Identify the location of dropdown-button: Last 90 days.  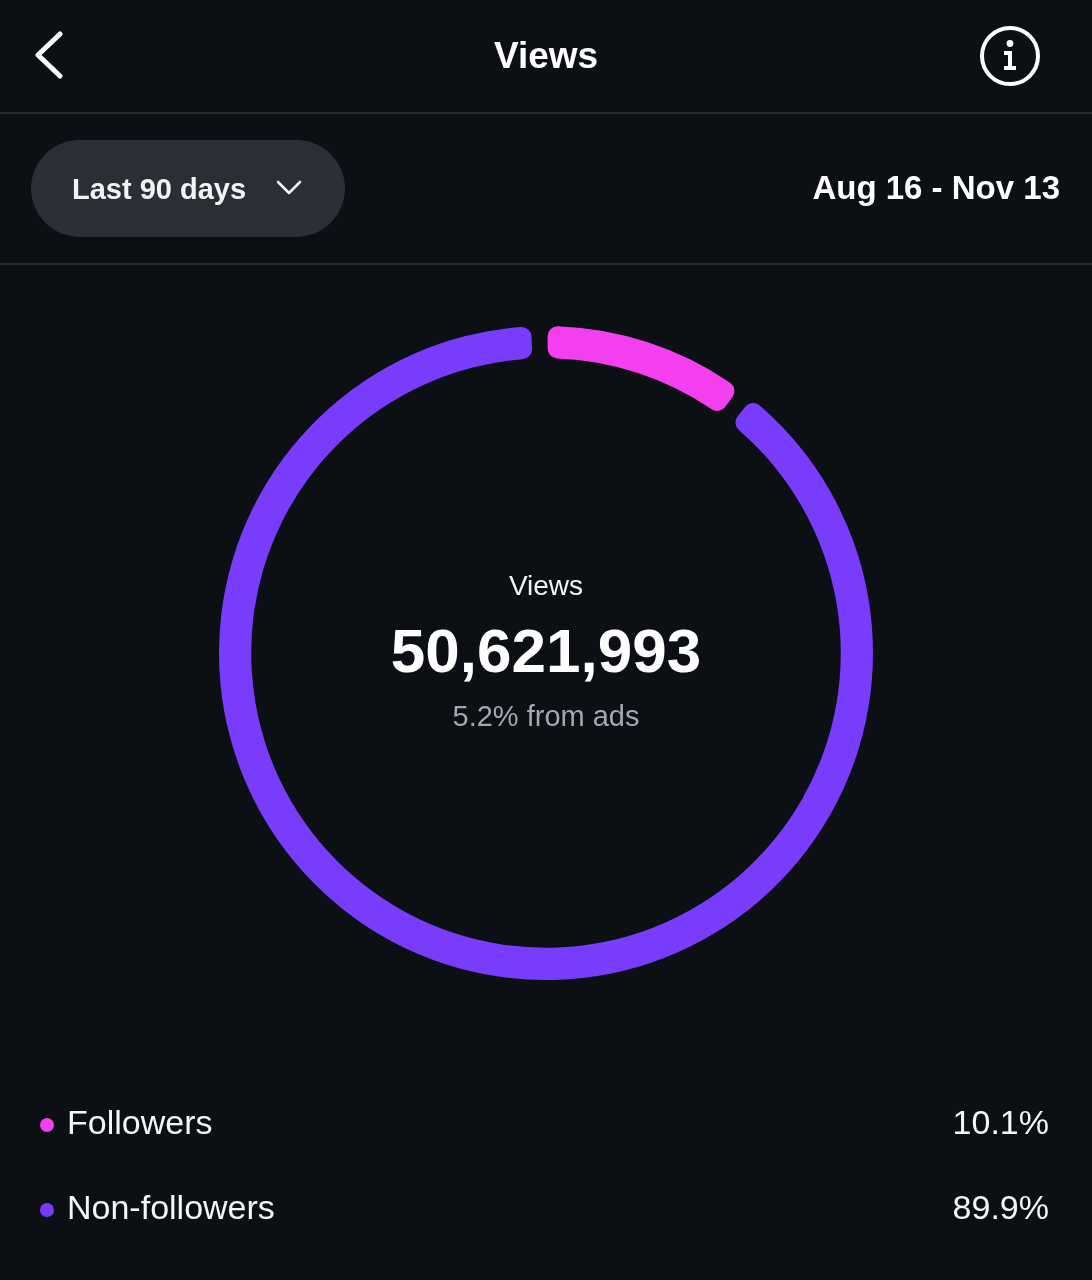
(188, 188).